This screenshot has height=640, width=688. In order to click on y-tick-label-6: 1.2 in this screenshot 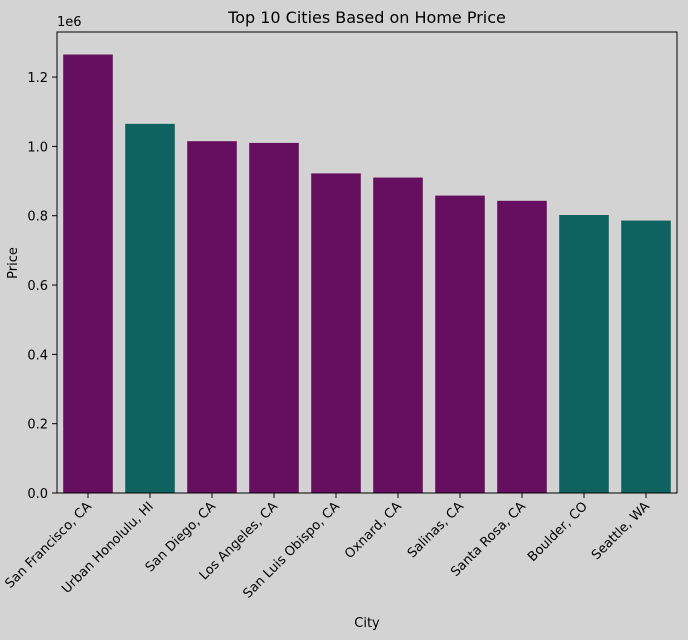, I will do `click(37, 78)`.